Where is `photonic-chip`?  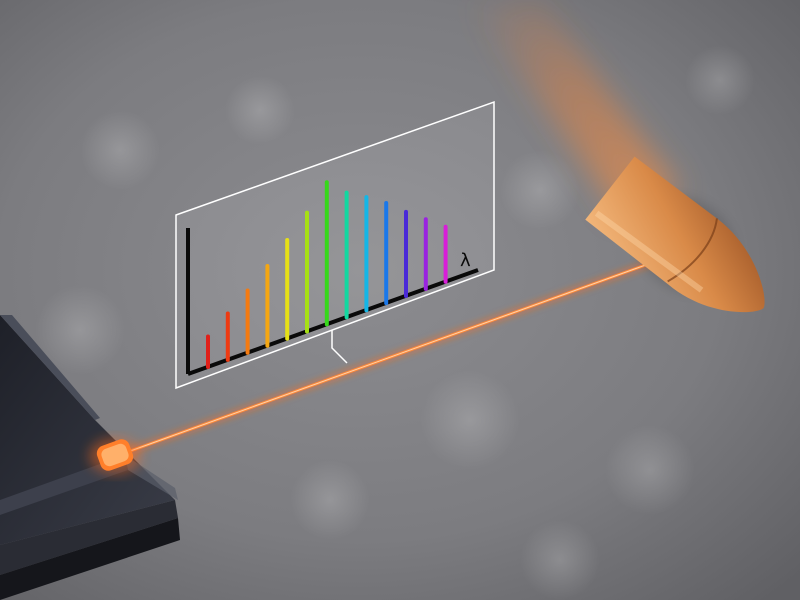 photonic-chip is located at coordinates (90, 457).